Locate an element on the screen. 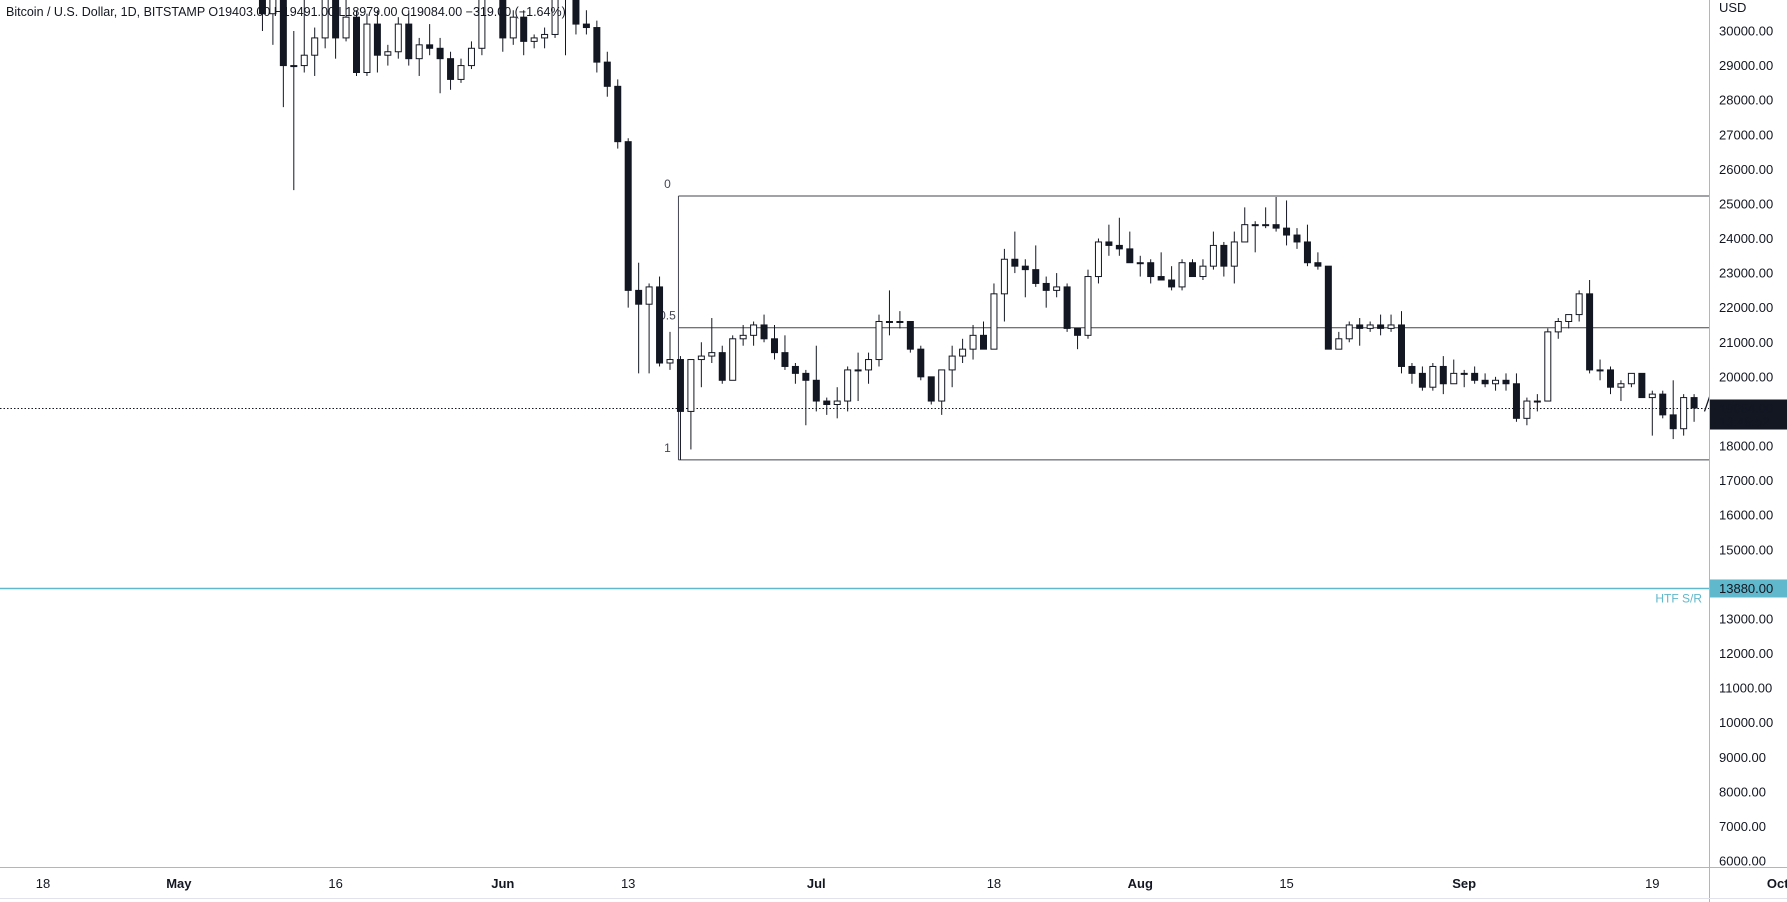 The width and height of the screenshot is (1787, 902). price-tick-label: 12000.00 is located at coordinates (1746, 653).